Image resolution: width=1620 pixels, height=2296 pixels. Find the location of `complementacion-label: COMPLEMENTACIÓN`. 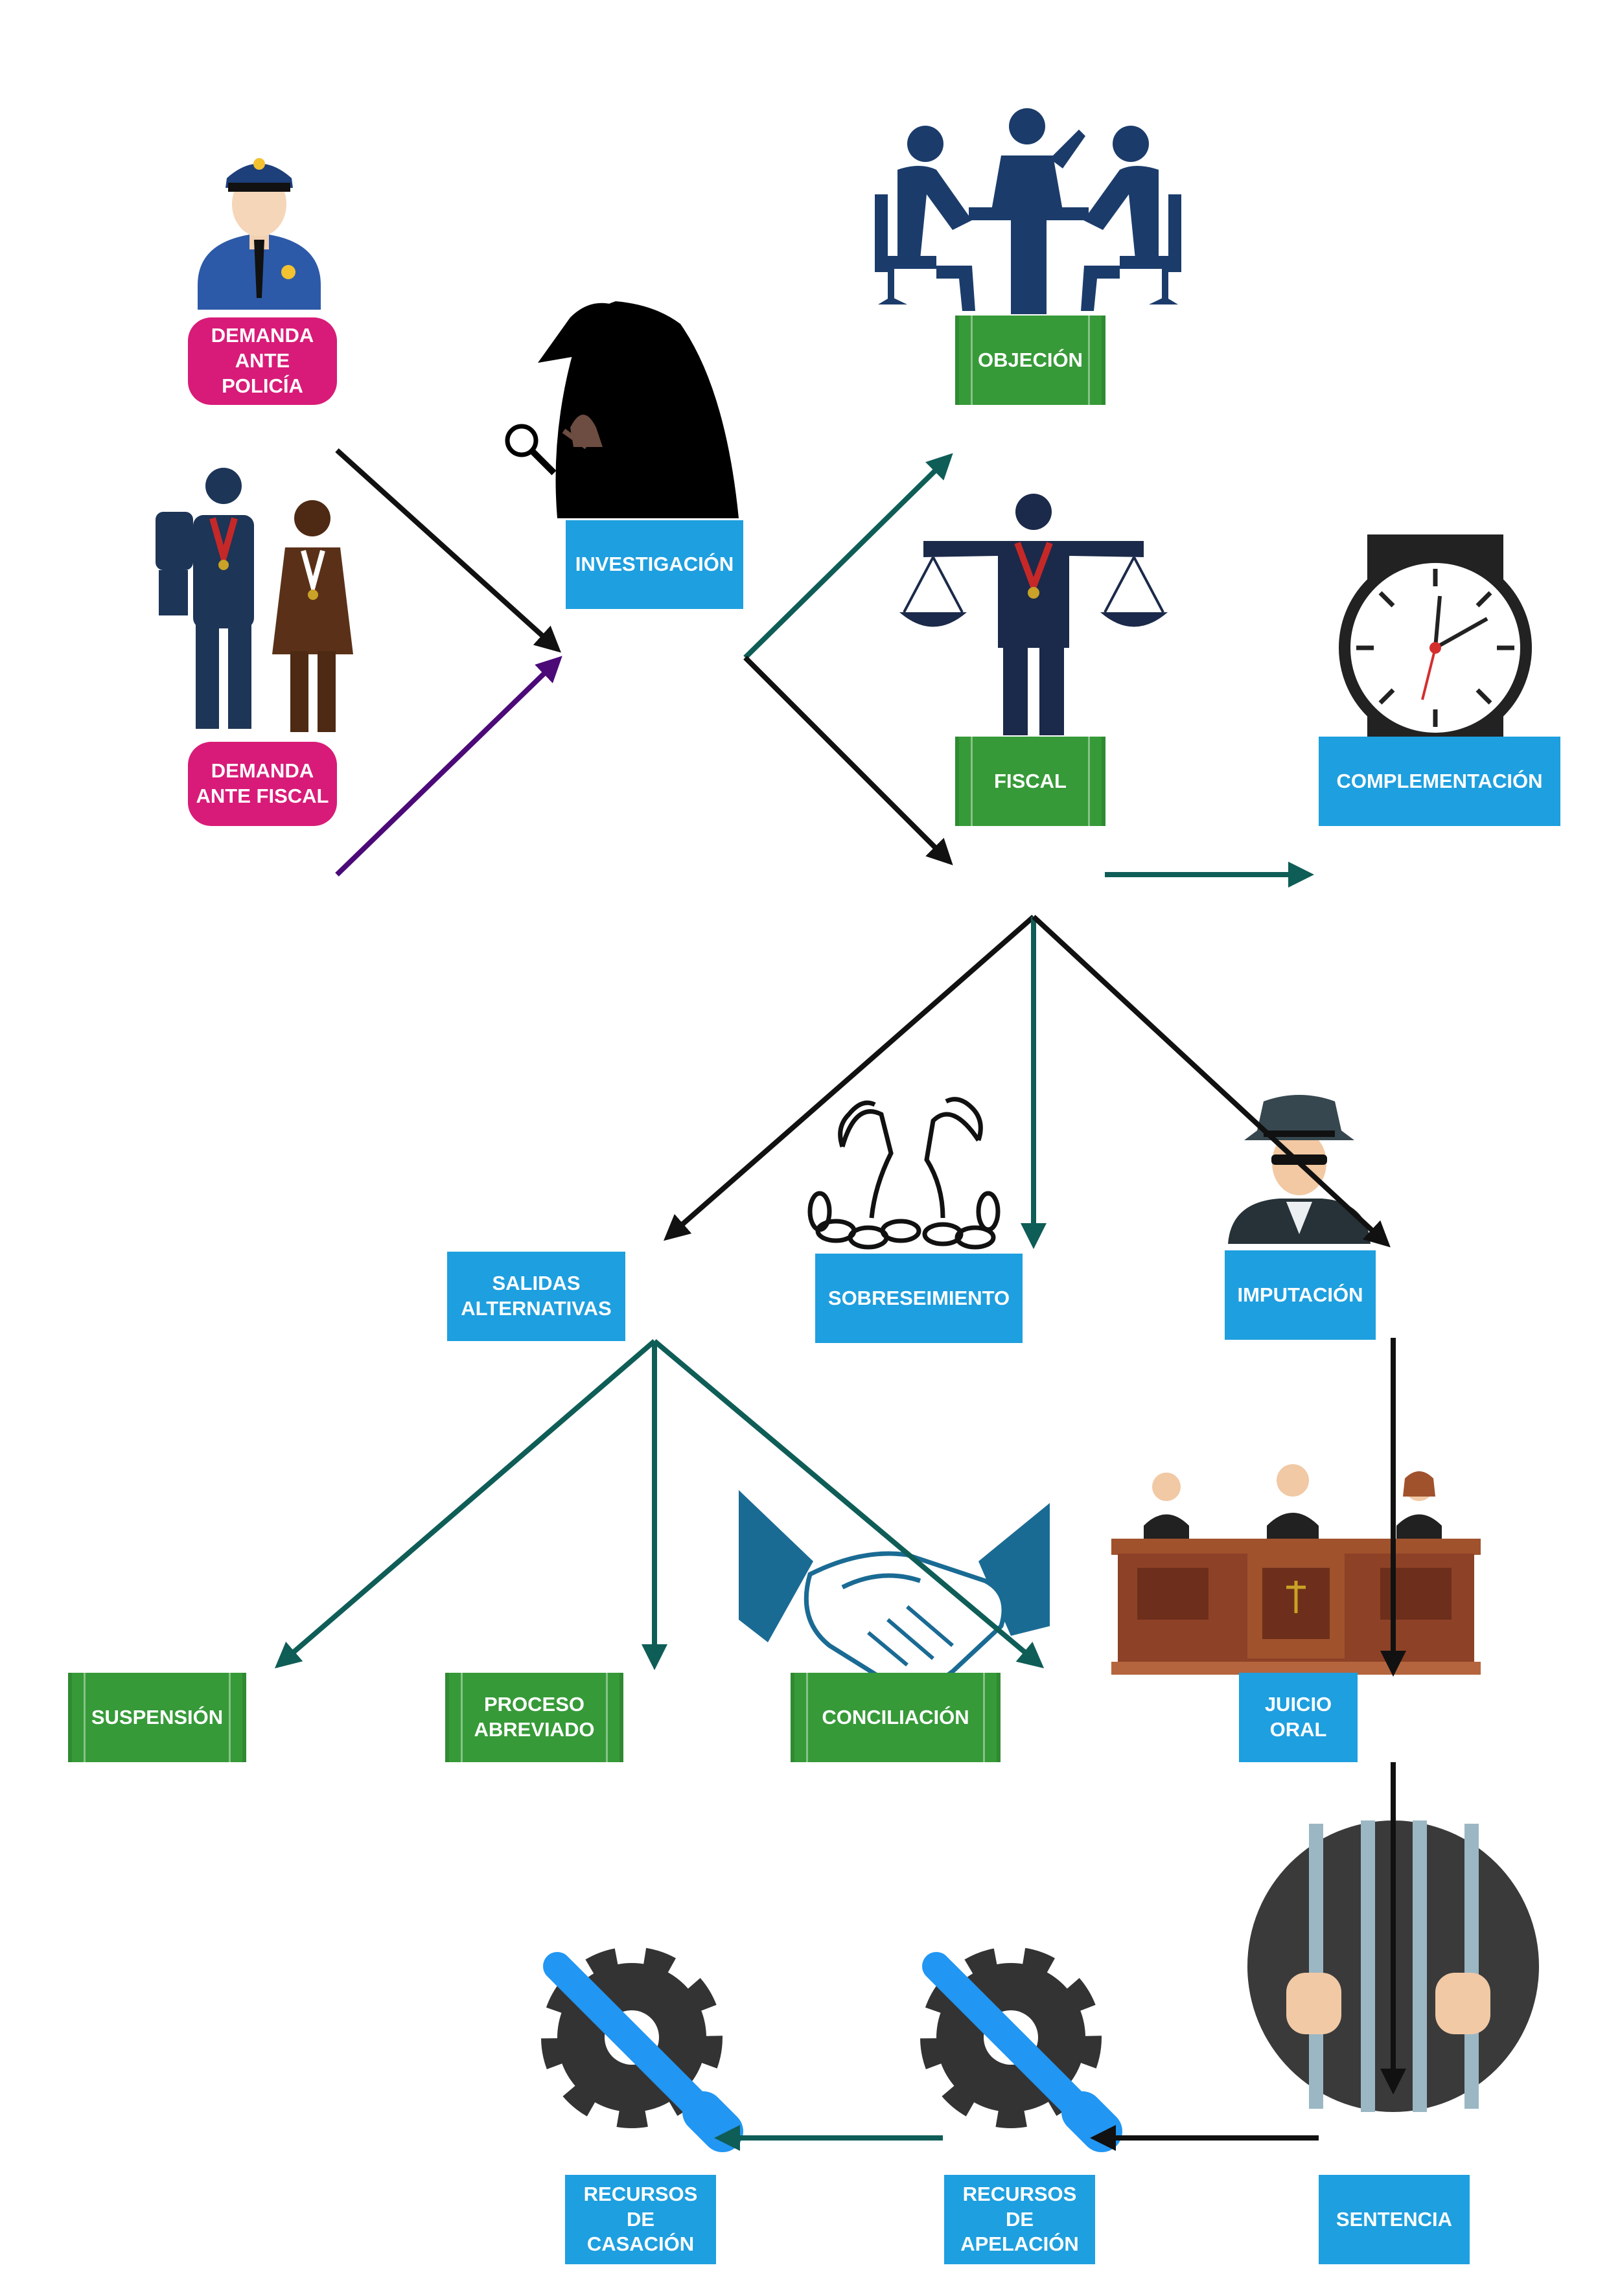

complementacion-label: COMPLEMENTACIÓN is located at coordinates (1439, 781).